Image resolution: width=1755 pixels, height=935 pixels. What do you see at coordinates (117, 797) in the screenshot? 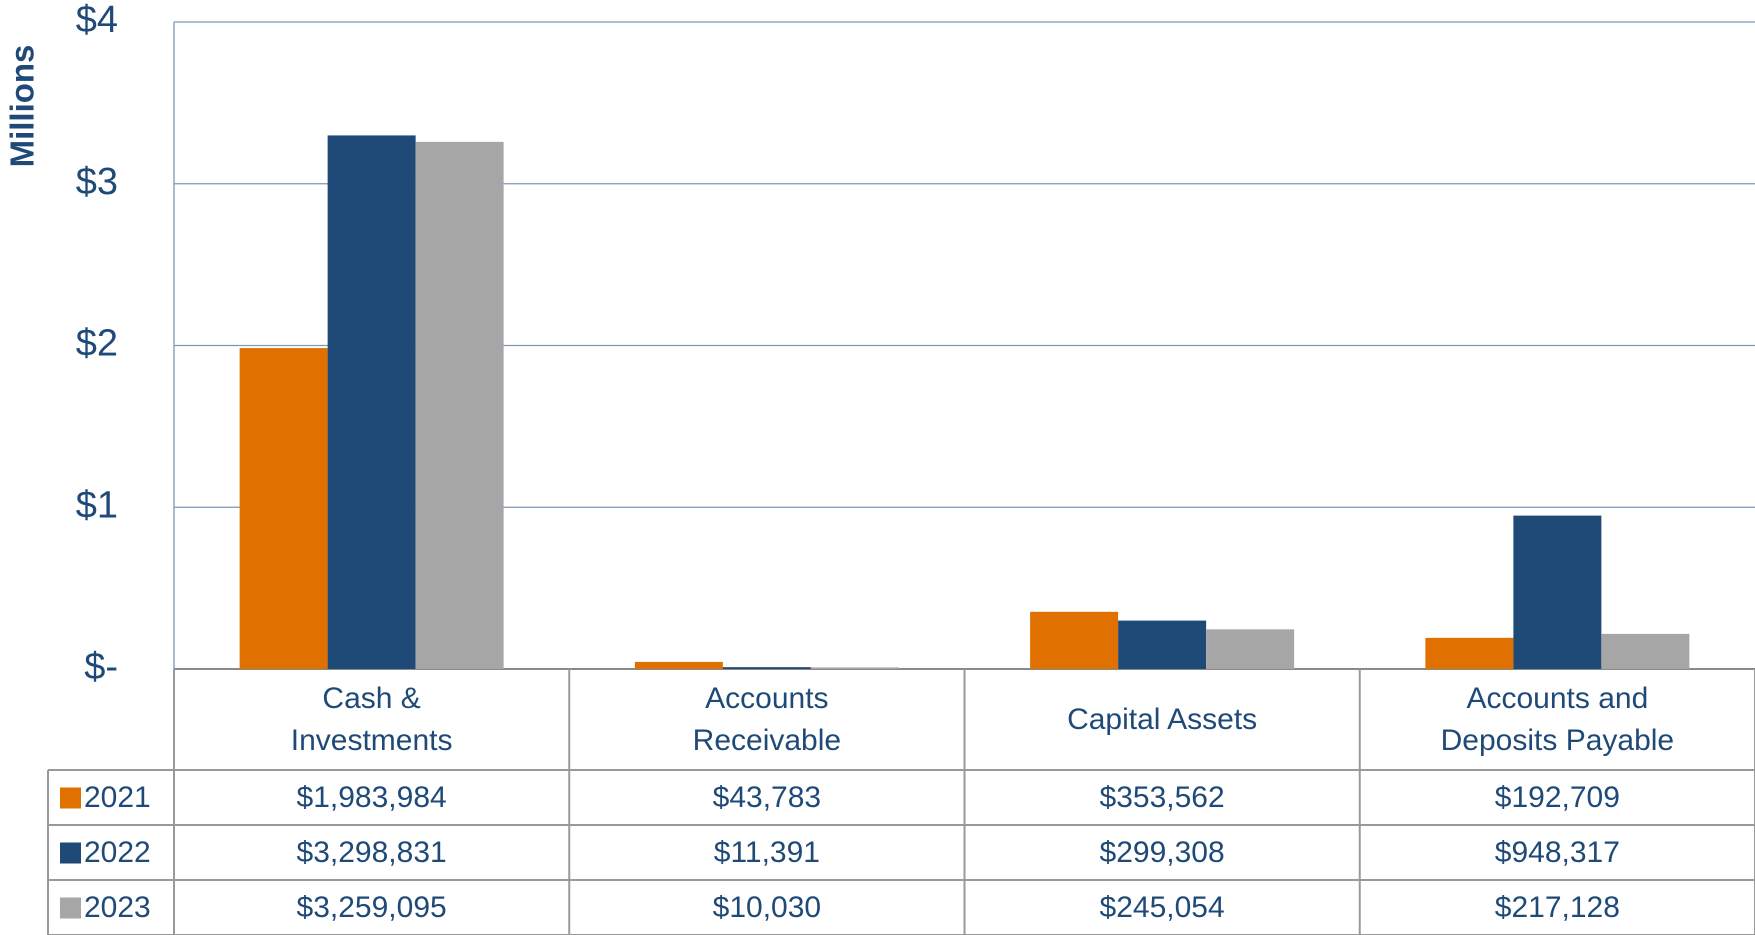
I see `legend-label: 2021` at bounding box center [117, 797].